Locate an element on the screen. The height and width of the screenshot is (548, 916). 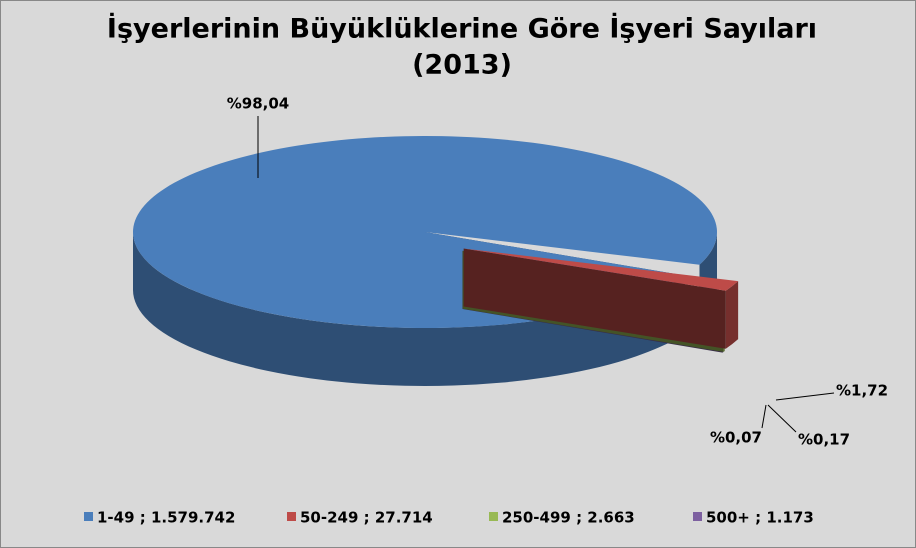
data-label: %1,72 is located at coordinates (862, 391).